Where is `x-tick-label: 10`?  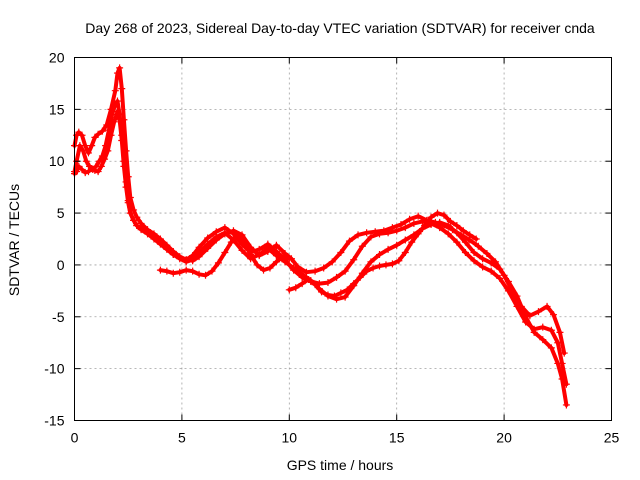
x-tick-label: 10 is located at coordinates (290, 438).